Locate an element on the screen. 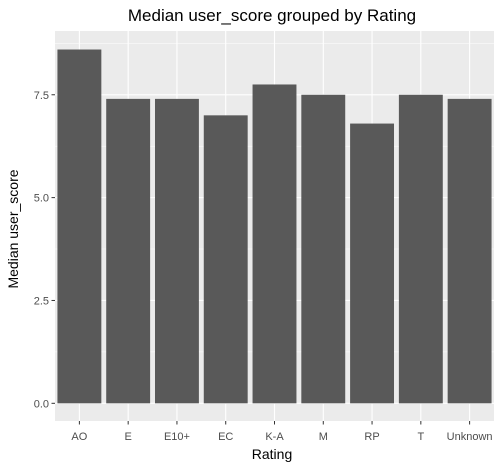 The width and height of the screenshot is (500, 470). y-tick-label: 7.5 is located at coordinates (41, 96).